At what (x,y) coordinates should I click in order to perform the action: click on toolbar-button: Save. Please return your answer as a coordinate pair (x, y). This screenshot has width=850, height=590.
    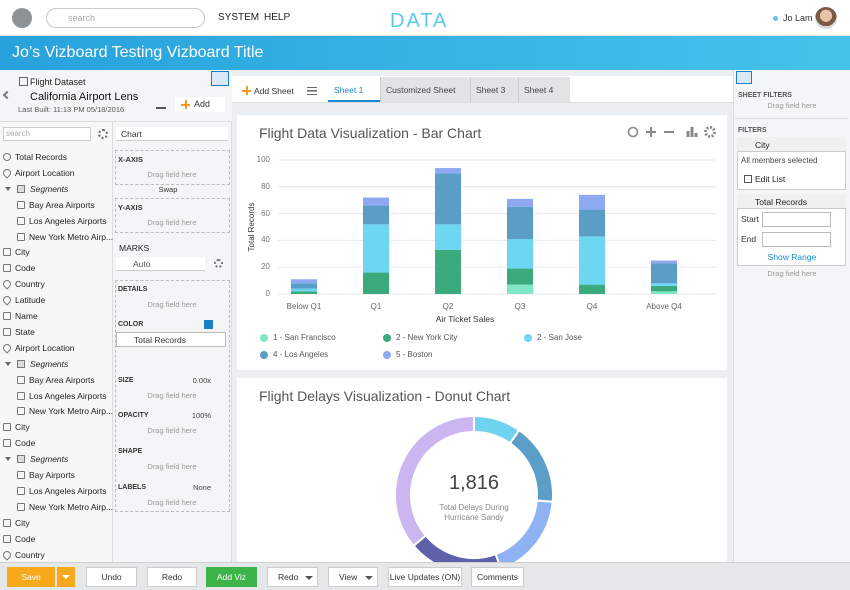
    Looking at the image, I should click on (31, 577).